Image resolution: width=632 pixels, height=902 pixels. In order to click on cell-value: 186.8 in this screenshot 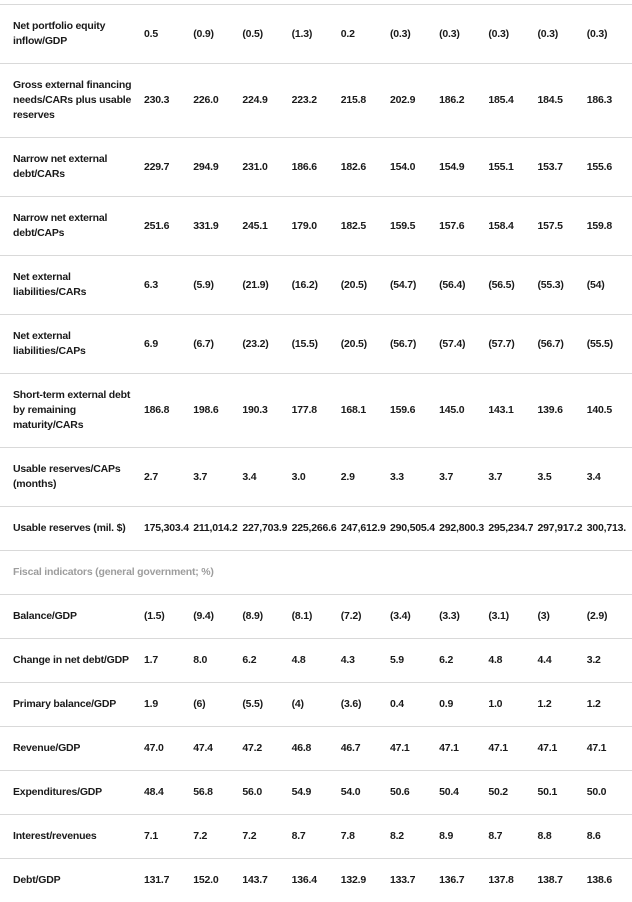, I will do `click(168, 411)`.